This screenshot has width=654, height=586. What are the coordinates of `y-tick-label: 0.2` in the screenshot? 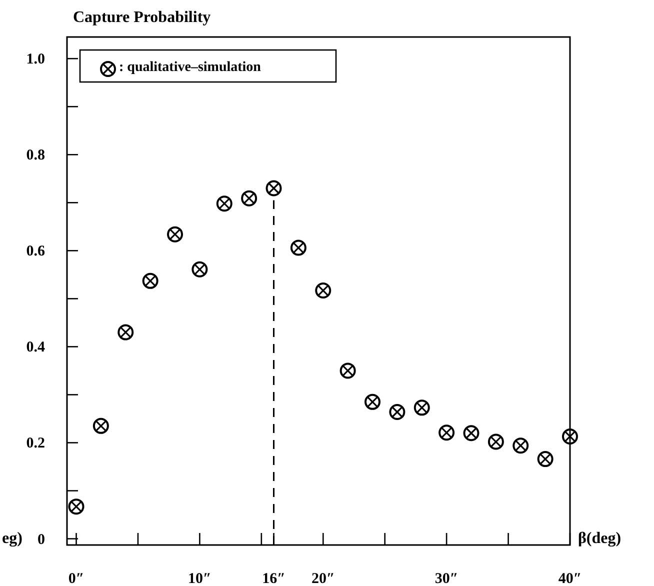 It's located at (35, 444).